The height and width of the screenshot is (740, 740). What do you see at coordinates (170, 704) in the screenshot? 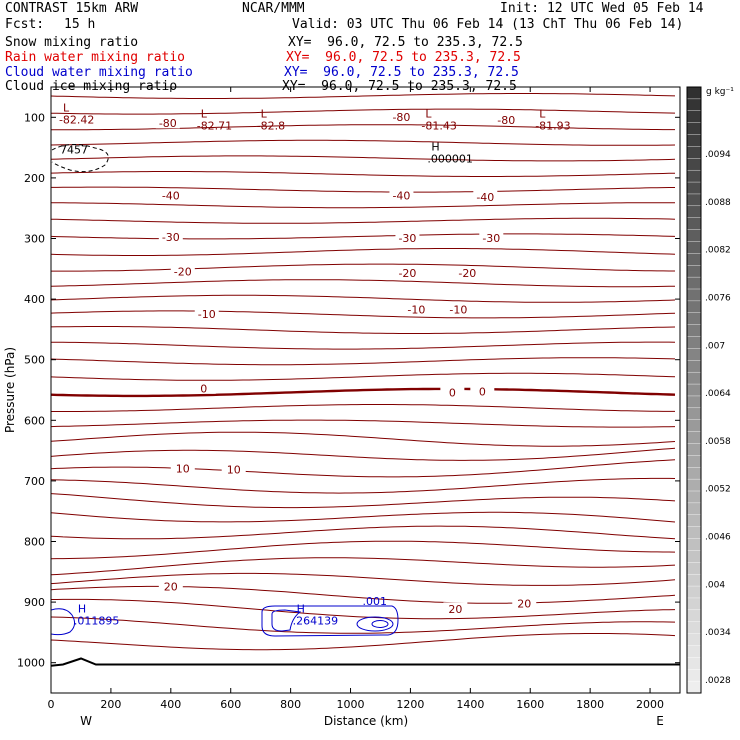
I see `x-tick-label: 400` at bounding box center [170, 704].